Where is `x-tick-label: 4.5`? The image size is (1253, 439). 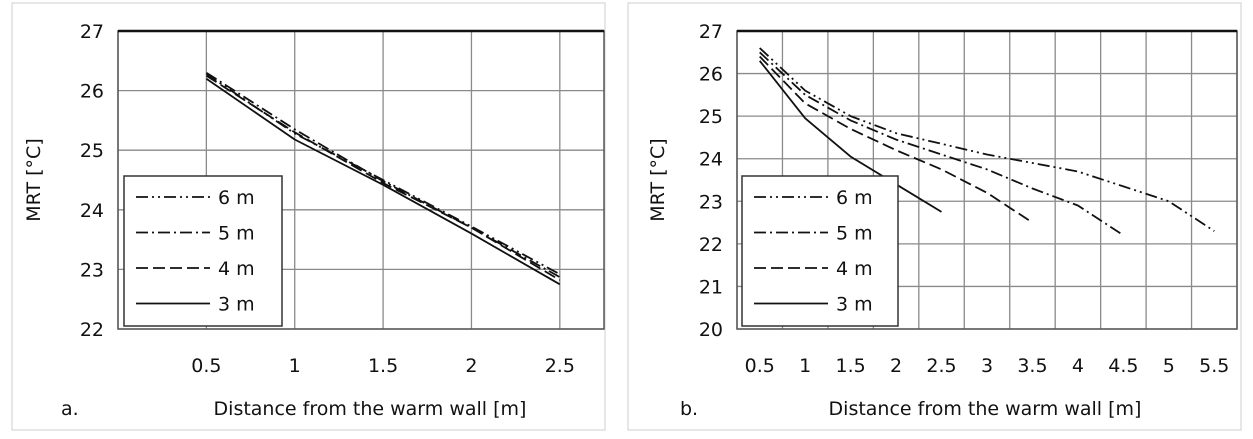 x-tick-label: 4.5 is located at coordinates (1123, 366).